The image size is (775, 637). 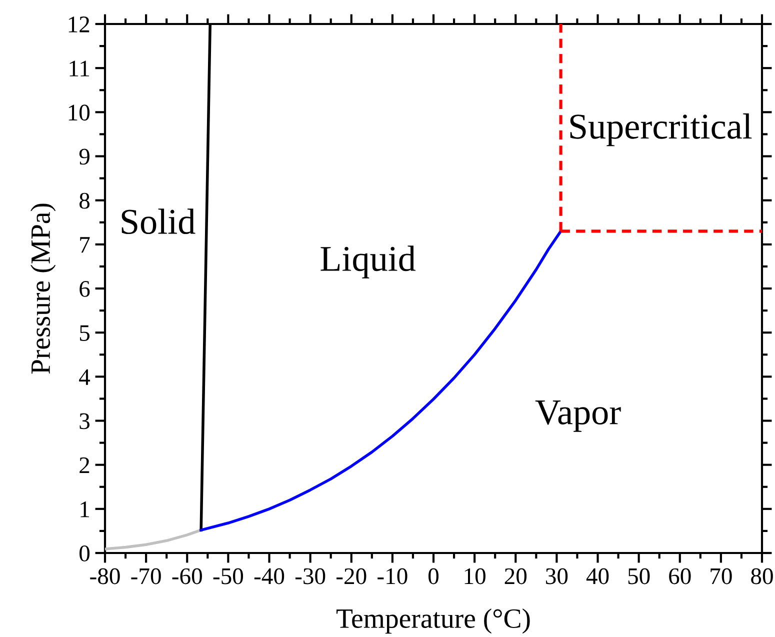 I want to click on x-tick-label: 60, so click(x=680, y=576).